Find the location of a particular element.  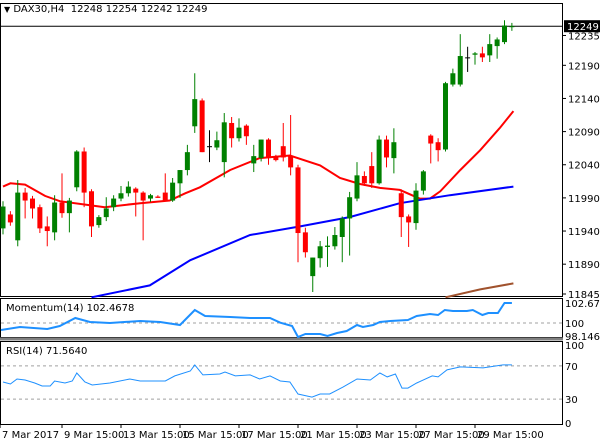

price-tick-label: 11890 is located at coordinates (584, 265).